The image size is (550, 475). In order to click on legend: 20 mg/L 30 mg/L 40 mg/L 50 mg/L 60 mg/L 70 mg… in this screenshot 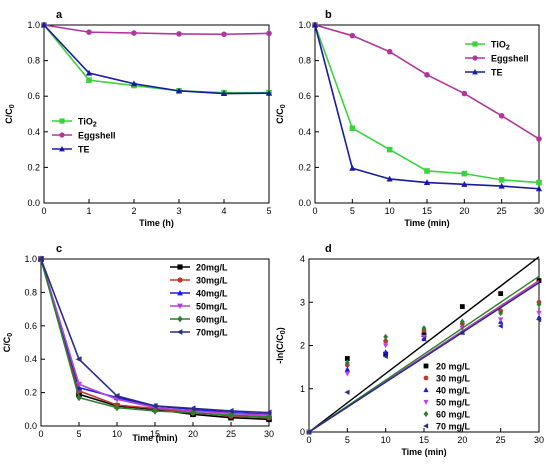, I will do `click(447, 397)`.